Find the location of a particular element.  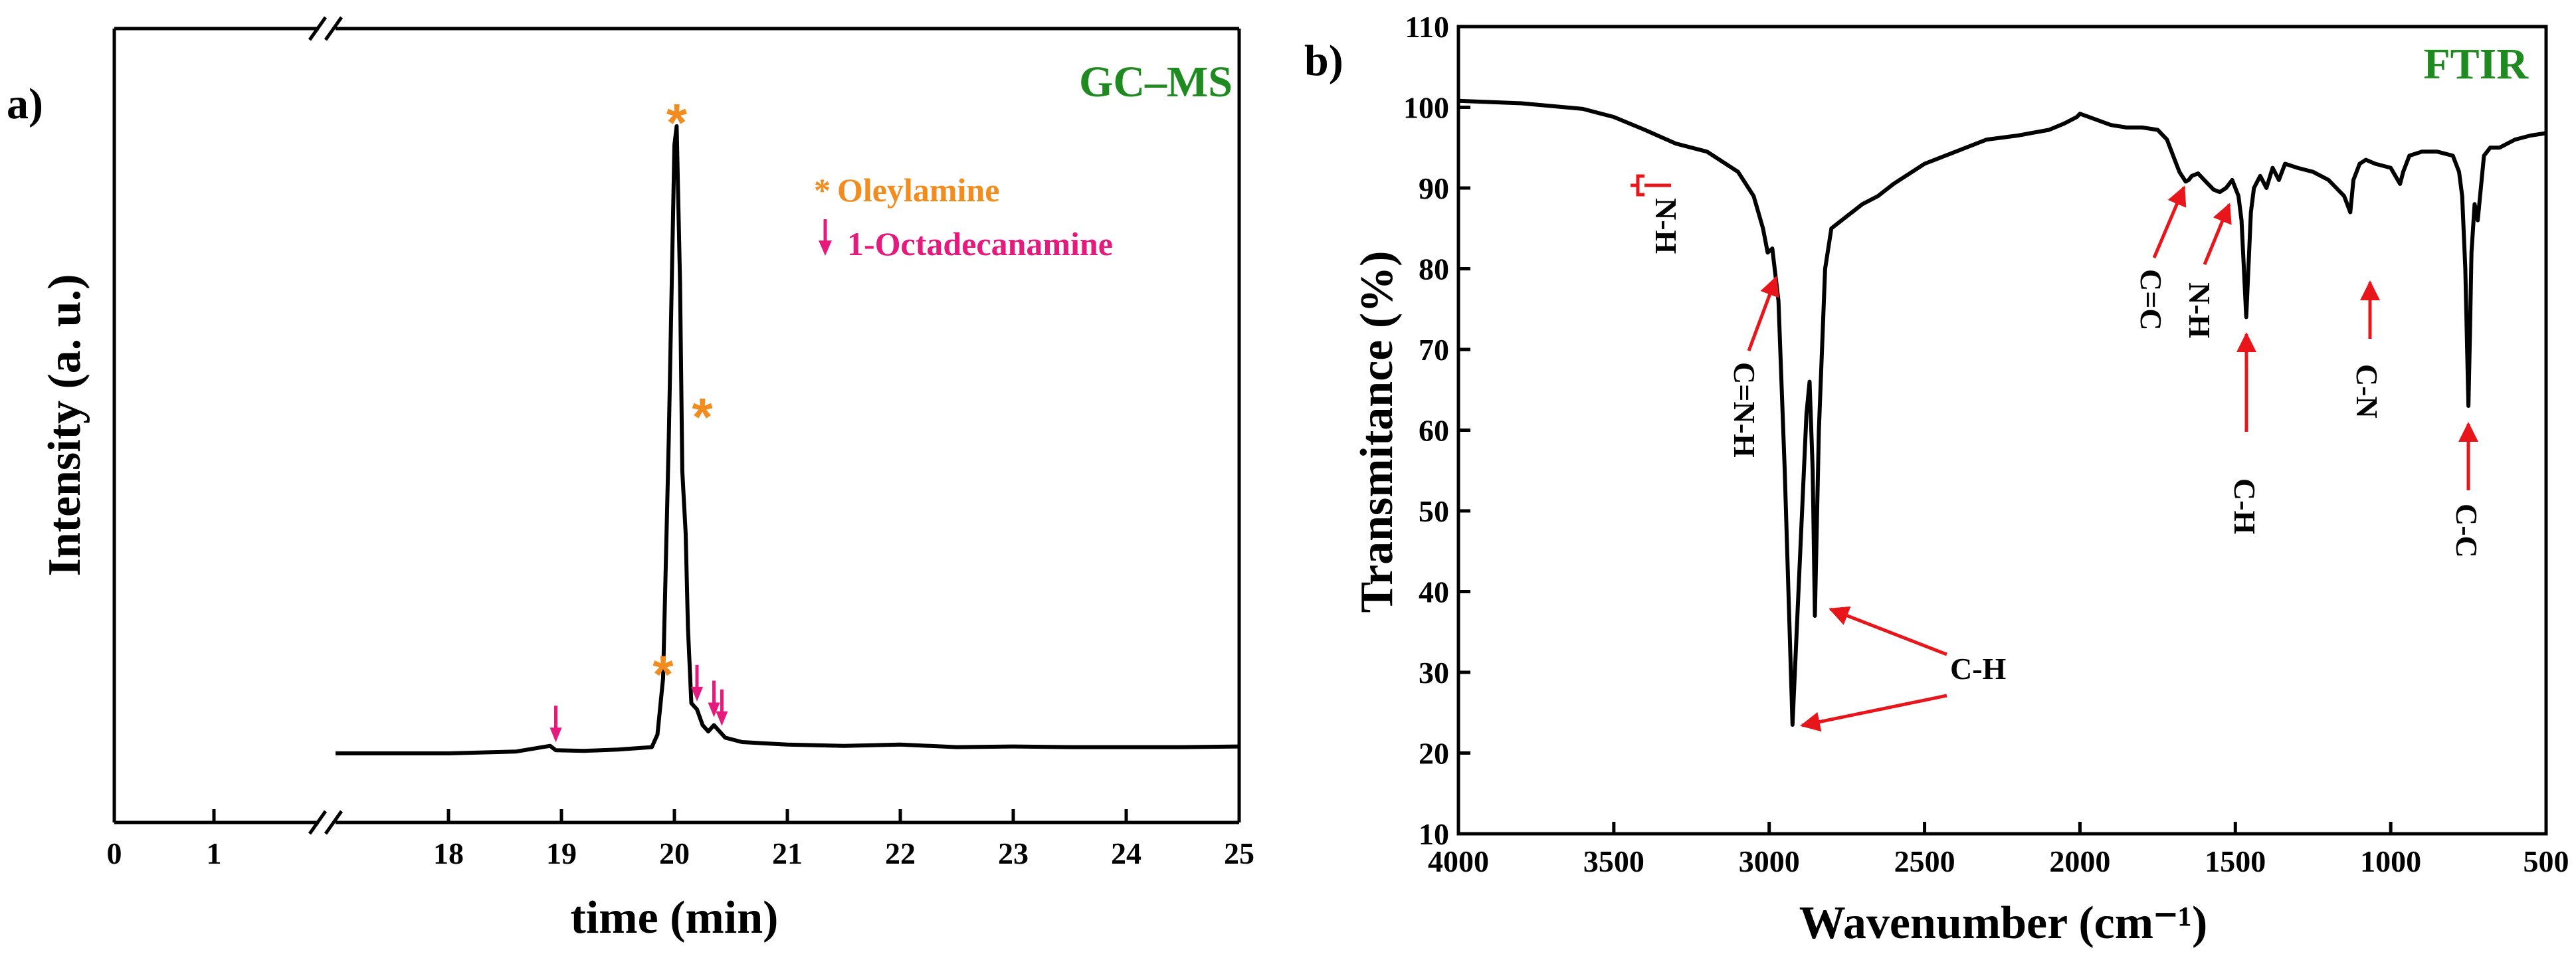

annotation-ch-arrow-lower is located at coordinates (1874, 713).